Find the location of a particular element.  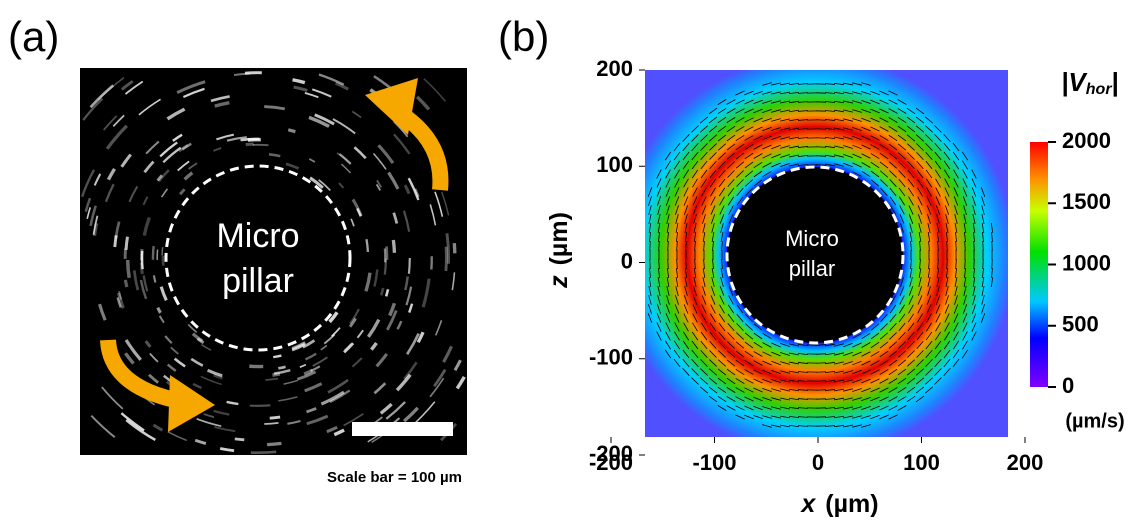

colorbar-tick-label: 1000 is located at coordinates (1086, 262).